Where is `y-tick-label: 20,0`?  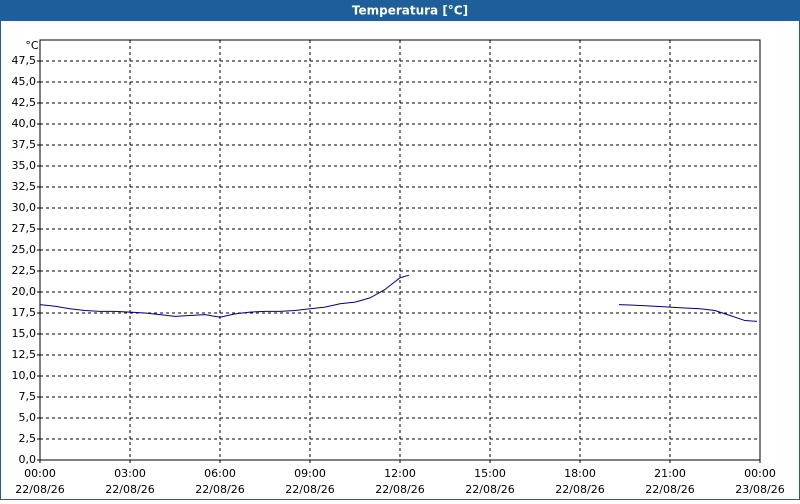 y-tick-label: 20,0 is located at coordinates (24, 291).